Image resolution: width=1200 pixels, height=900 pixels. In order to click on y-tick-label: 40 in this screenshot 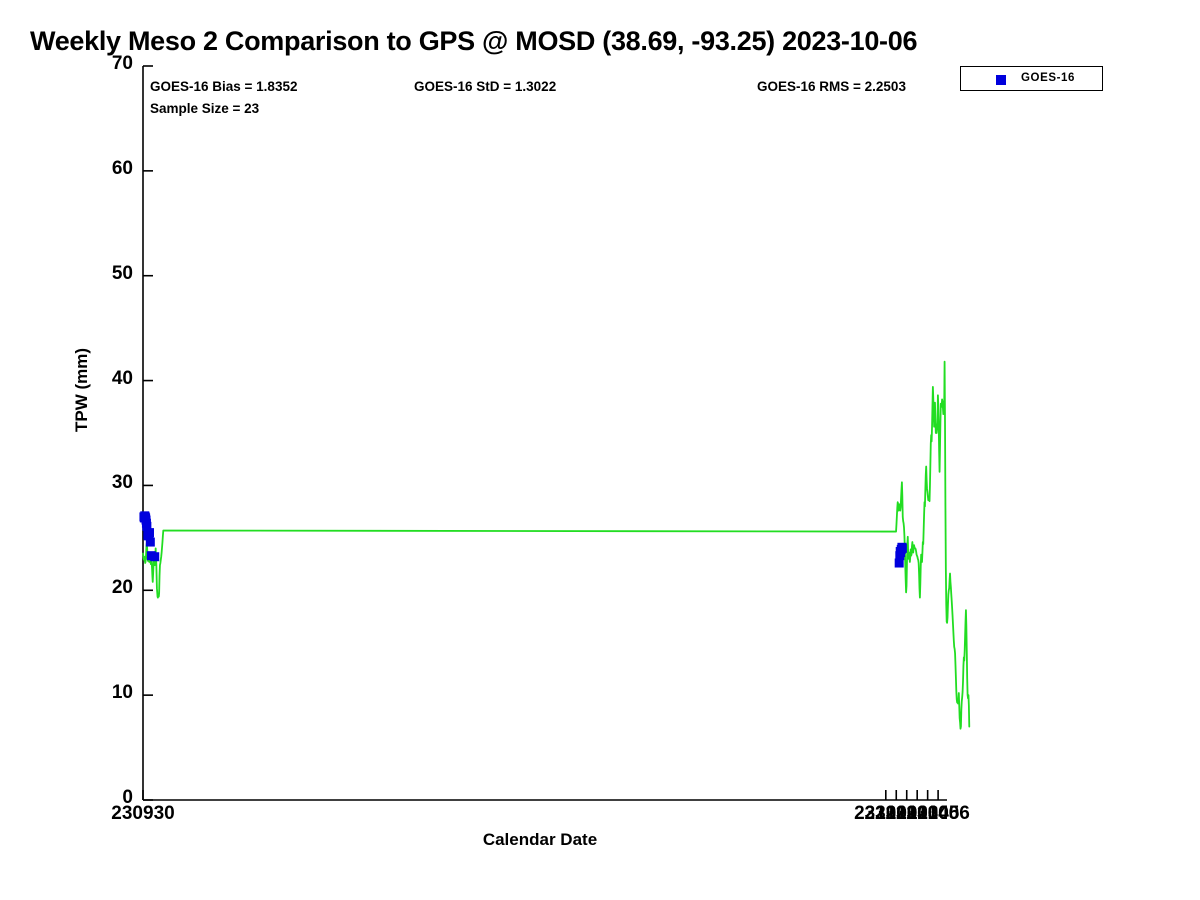, I will do `click(122, 378)`.